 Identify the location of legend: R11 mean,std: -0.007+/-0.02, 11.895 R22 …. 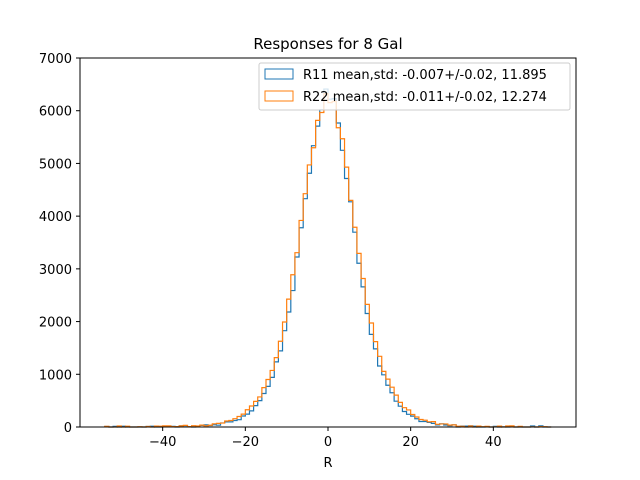
(414, 86).